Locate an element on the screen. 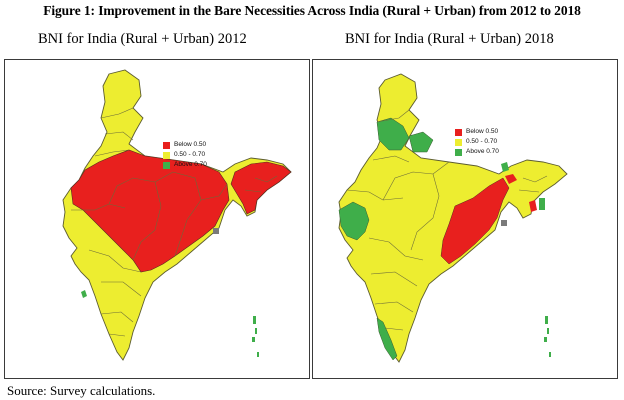  map-title-2018: BNI for India (Rural + Urban) 2018 is located at coordinates (449, 39).